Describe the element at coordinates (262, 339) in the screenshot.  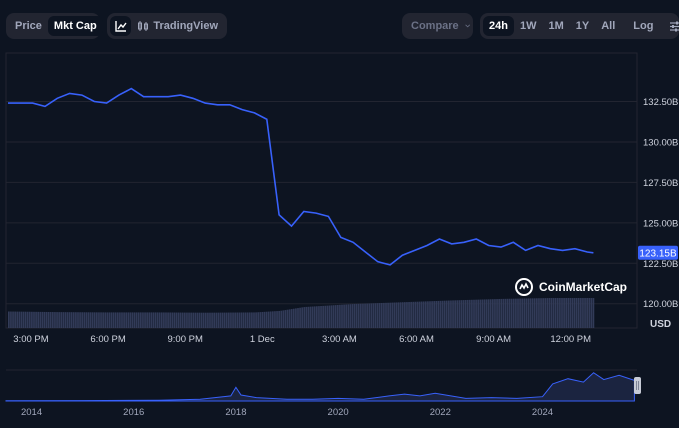
I see `x-tick-label: 1 Dec` at that location.